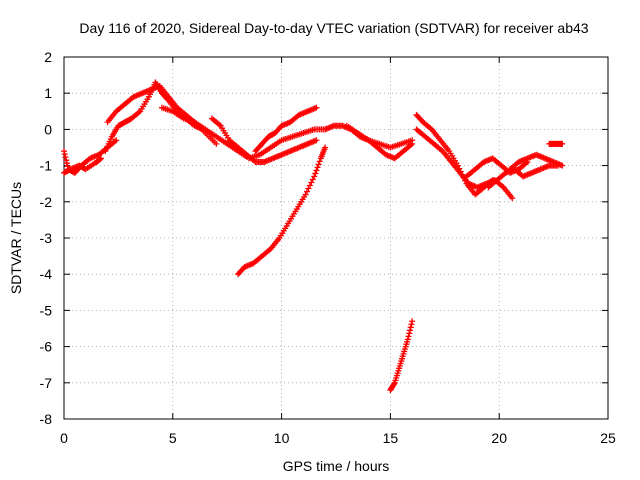  Describe the element at coordinates (162, 114) in the screenshot. I see `series-sat-d` at that location.